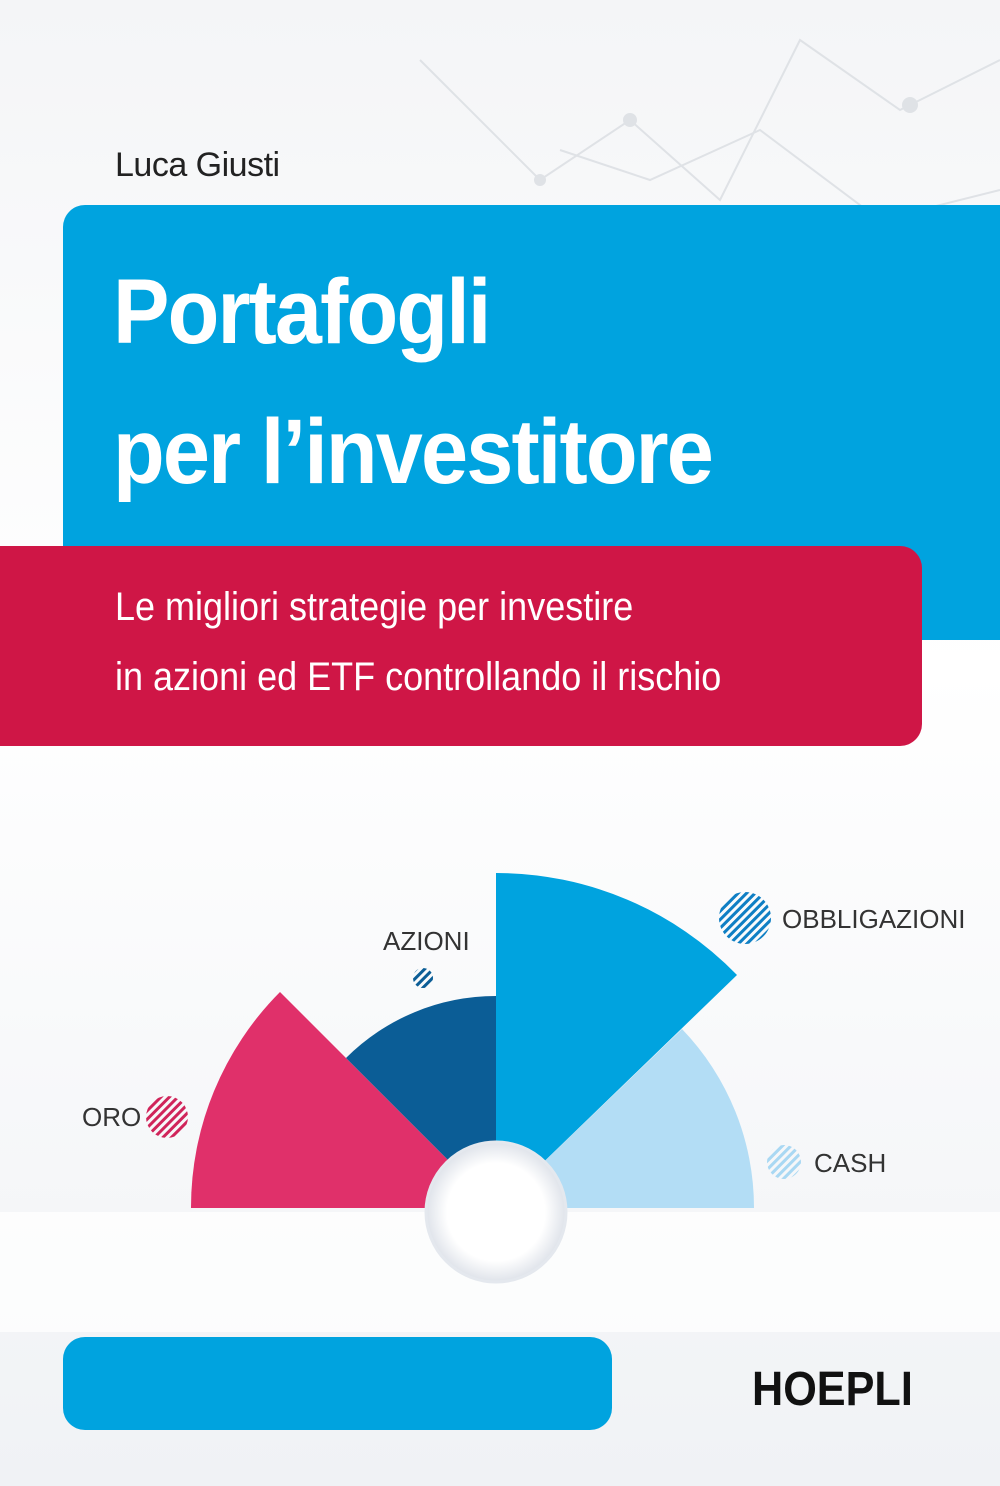  I want to click on author: Luca Giusti, so click(197, 165).